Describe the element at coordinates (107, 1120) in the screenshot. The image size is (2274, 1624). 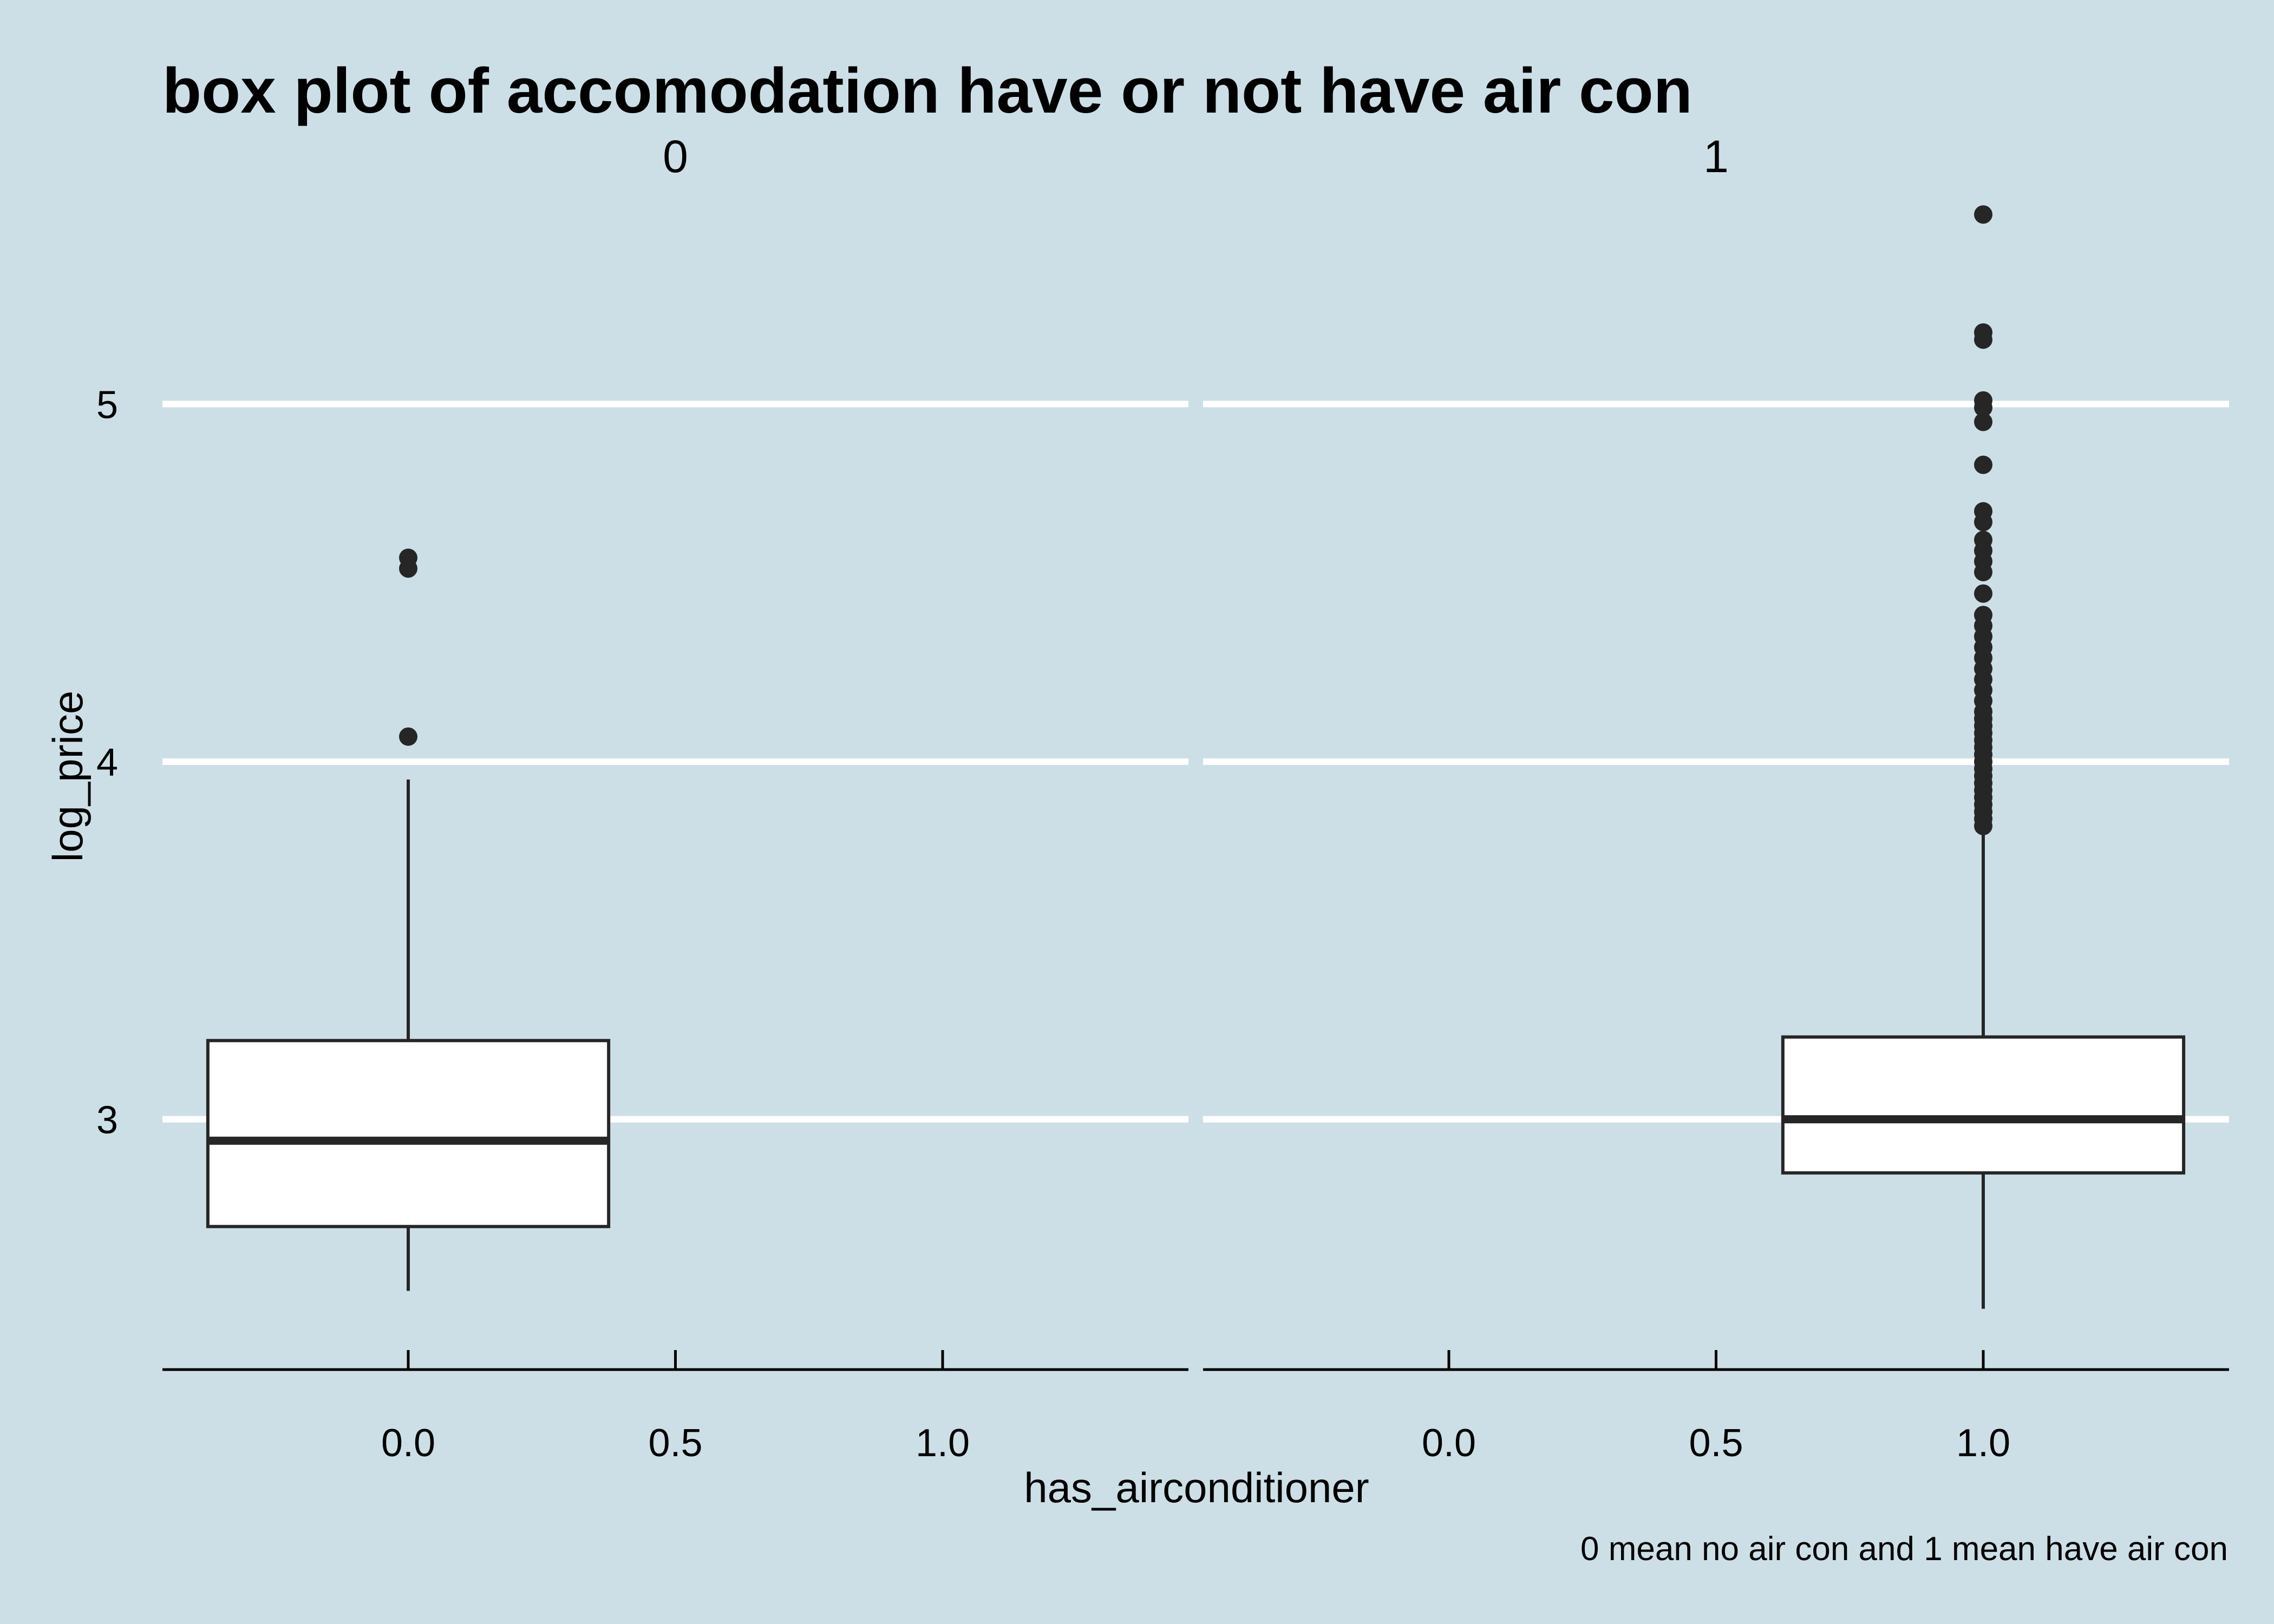
I see `y-tick-label: 3` at that location.